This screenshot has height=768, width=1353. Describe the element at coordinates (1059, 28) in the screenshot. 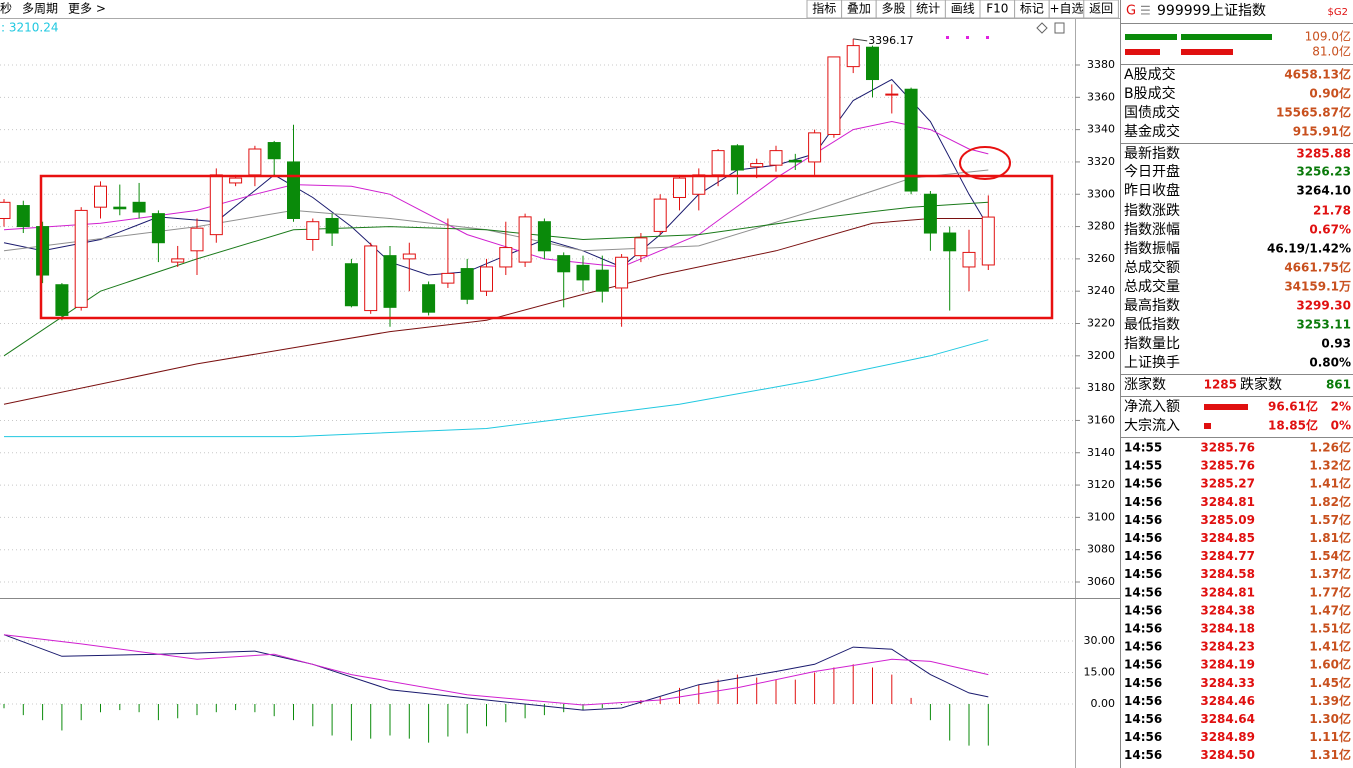

I see `icon-window` at that location.